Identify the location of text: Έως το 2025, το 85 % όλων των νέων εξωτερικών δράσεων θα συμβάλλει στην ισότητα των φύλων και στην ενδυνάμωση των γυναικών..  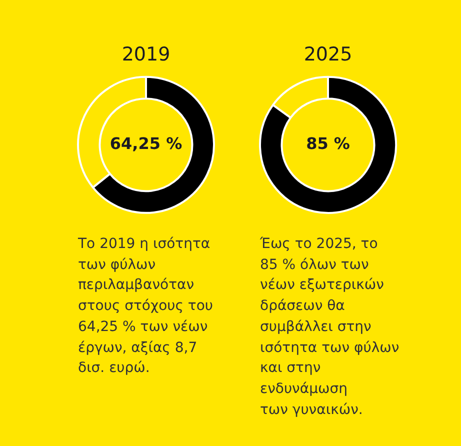
(330, 327).